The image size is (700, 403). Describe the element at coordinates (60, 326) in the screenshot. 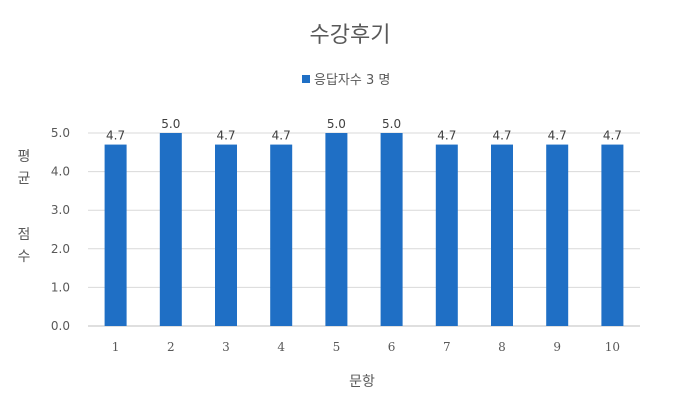

I see `y-tick-label: 0.0` at that location.